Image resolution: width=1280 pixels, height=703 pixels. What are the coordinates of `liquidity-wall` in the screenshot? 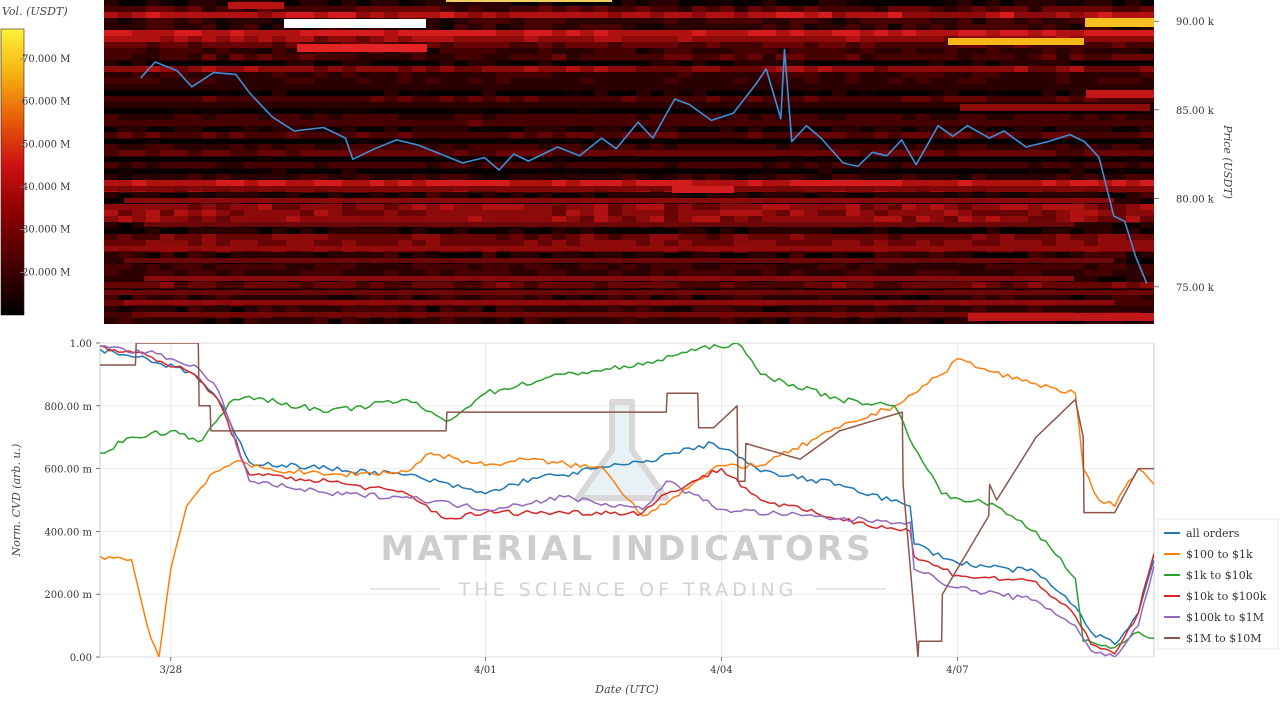 It's located at (703, 189).